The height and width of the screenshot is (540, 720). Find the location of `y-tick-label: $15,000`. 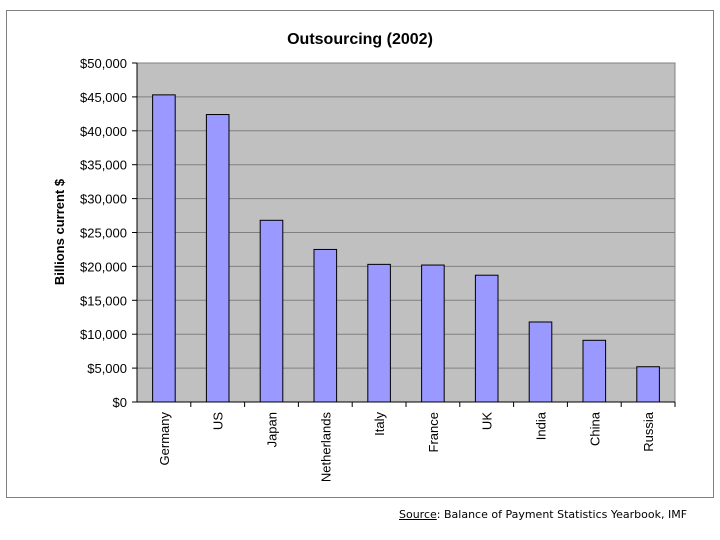

y-tick-label: $15,000 is located at coordinates (103, 300).